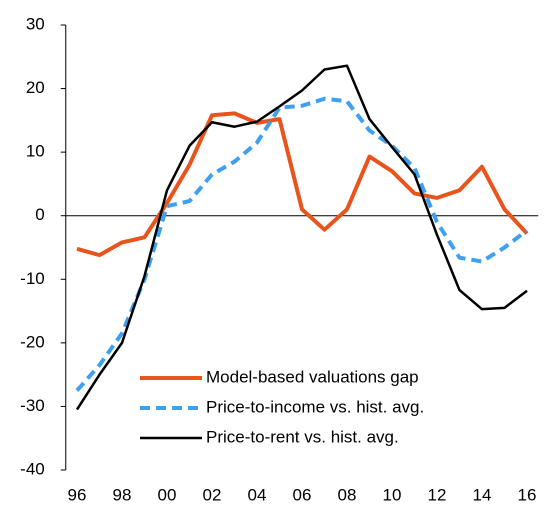 The image size is (546, 508). What do you see at coordinates (437, 494) in the screenshot?
I see `x-tick-label: 12` at bounding box center [437, 494].